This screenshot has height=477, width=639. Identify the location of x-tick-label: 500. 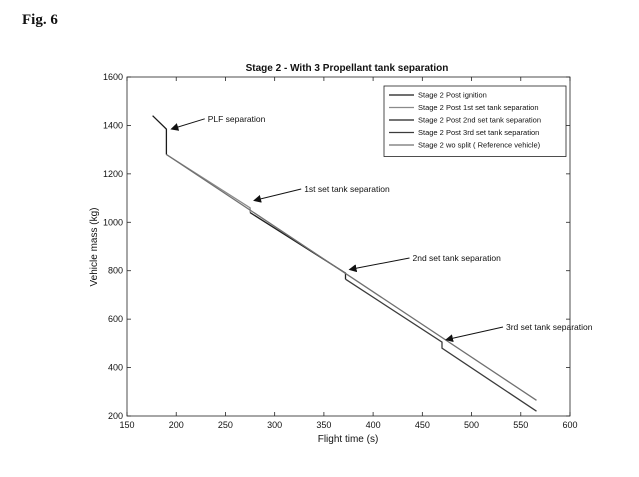
(471, 425).